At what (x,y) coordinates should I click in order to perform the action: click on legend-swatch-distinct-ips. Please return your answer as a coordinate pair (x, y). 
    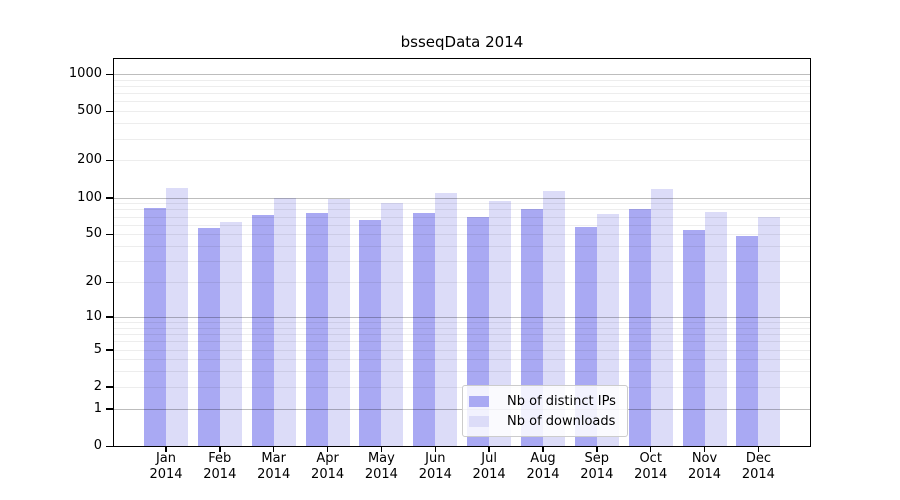
    Looking at the image, I should click on (479, 401).